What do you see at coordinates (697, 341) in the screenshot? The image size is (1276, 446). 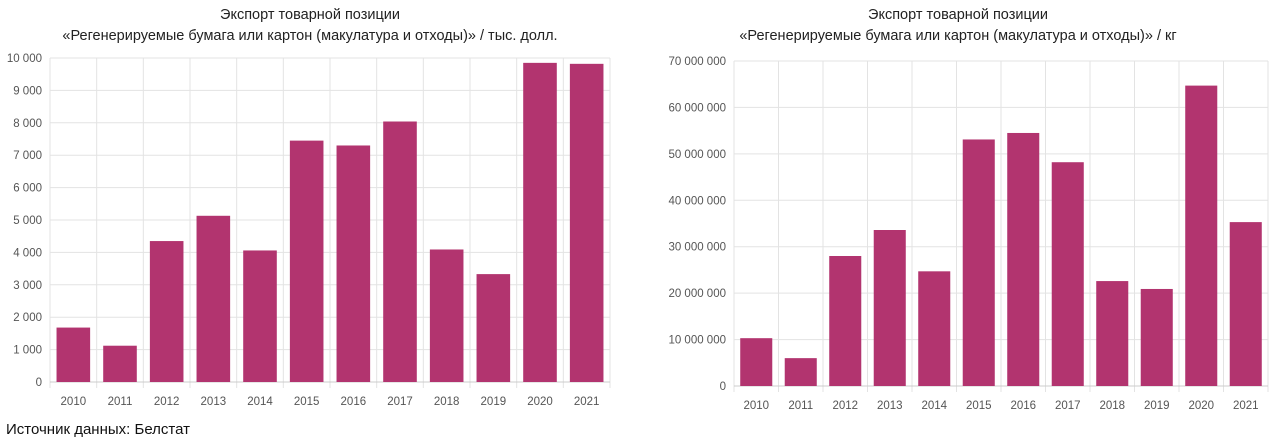 I see `y-tick-label: 10 000 000` at bounding box center [697, 341].